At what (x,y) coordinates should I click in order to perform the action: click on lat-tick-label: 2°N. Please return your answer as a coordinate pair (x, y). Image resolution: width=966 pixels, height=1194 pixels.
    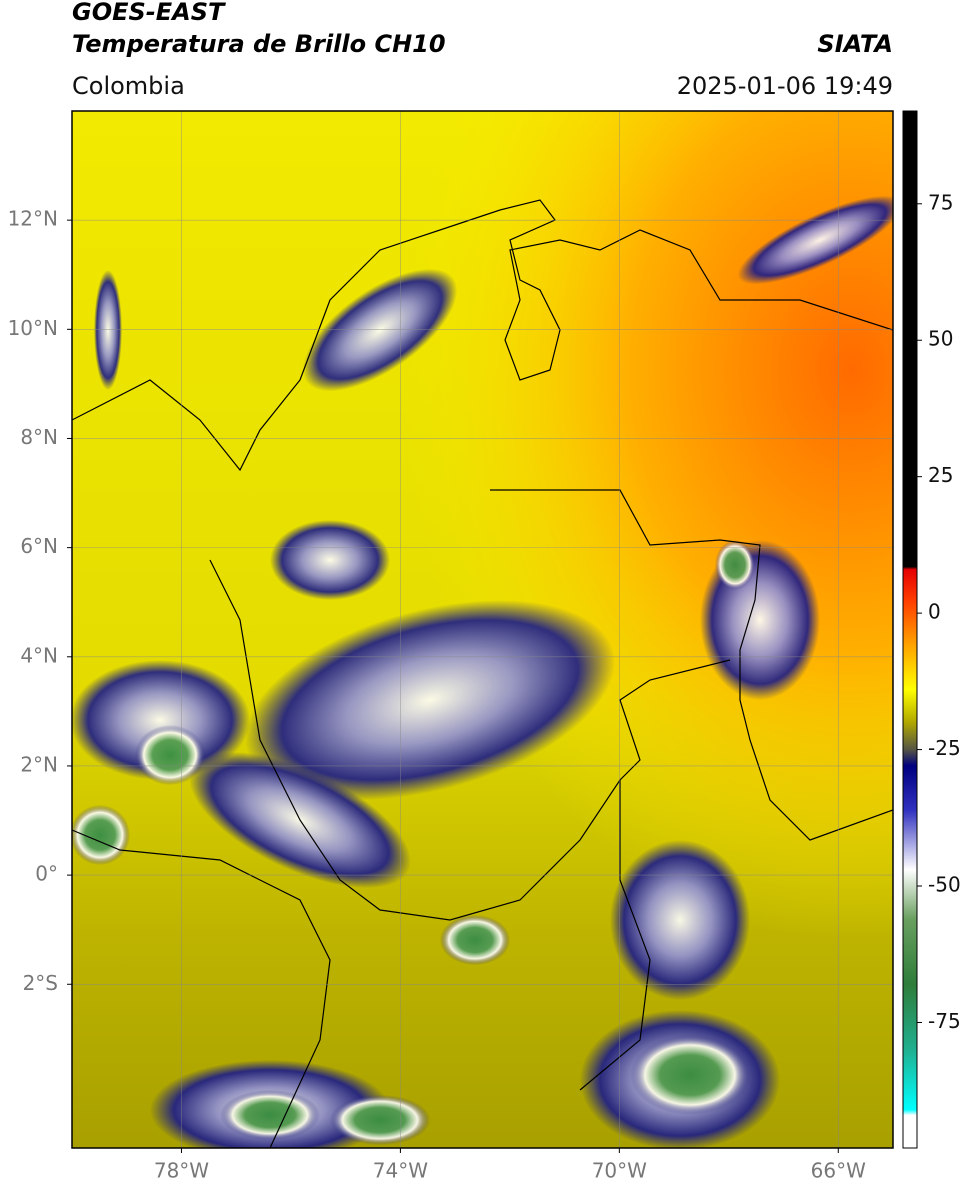
    Looking at the image, I should click on (39, 764).